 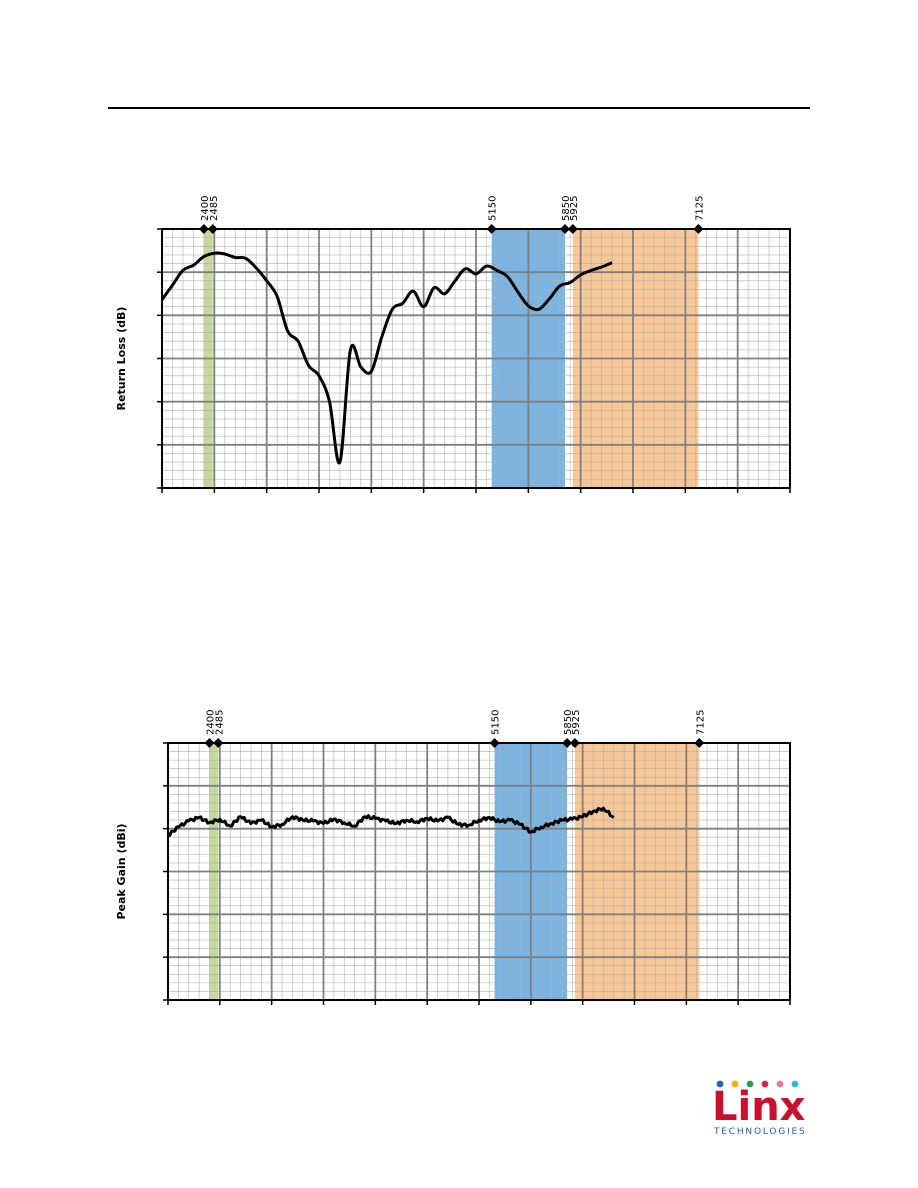 What do you see at coordinates (757, 1084) in the screenshot?
I see `logo-dots` at bounding box center [757, 1084].